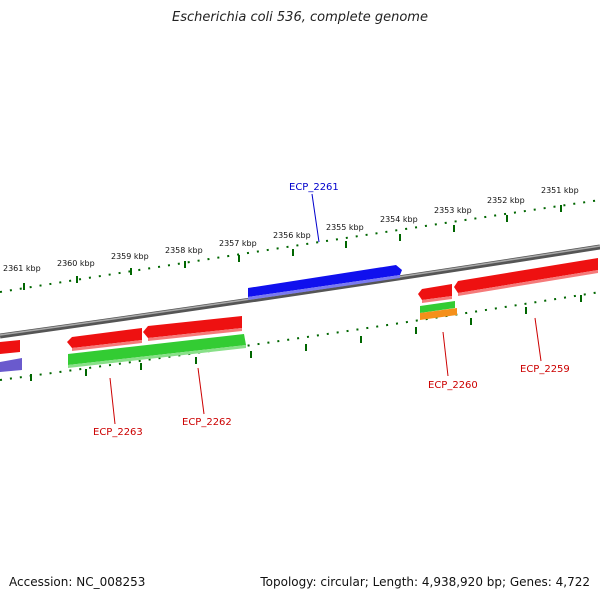 Image resolution: width=600 pixels, height=600 pixels. I want to click on gene-left-partial-purple, so click(11, 365).